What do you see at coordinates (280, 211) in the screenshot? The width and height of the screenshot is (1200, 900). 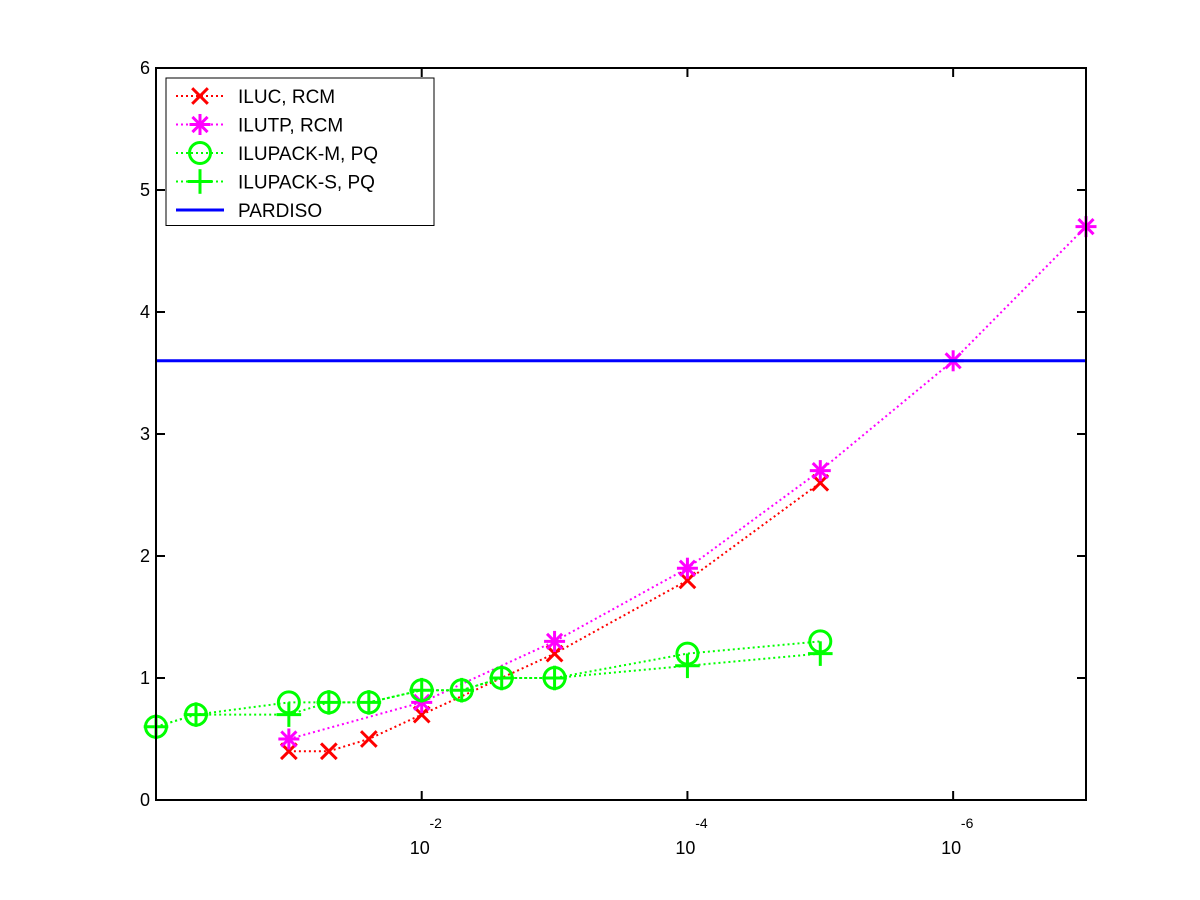 I see `legend-label: PARDISO` at bounding box center [280, 211].